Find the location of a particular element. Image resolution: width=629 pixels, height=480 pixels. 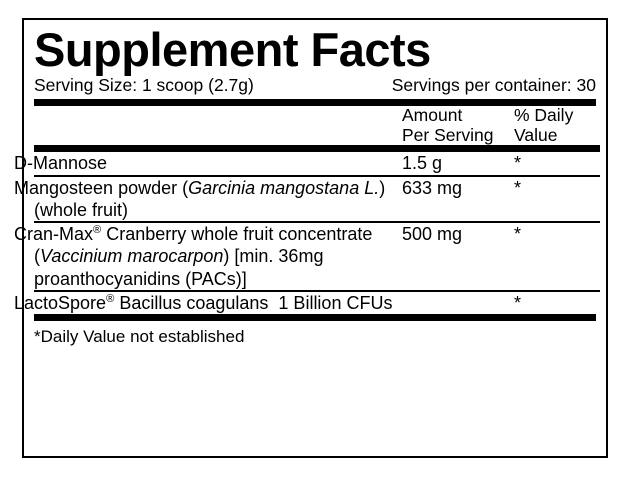

ingredient-amount: 1 Billion CFUs is located at coordinates (335, 303).